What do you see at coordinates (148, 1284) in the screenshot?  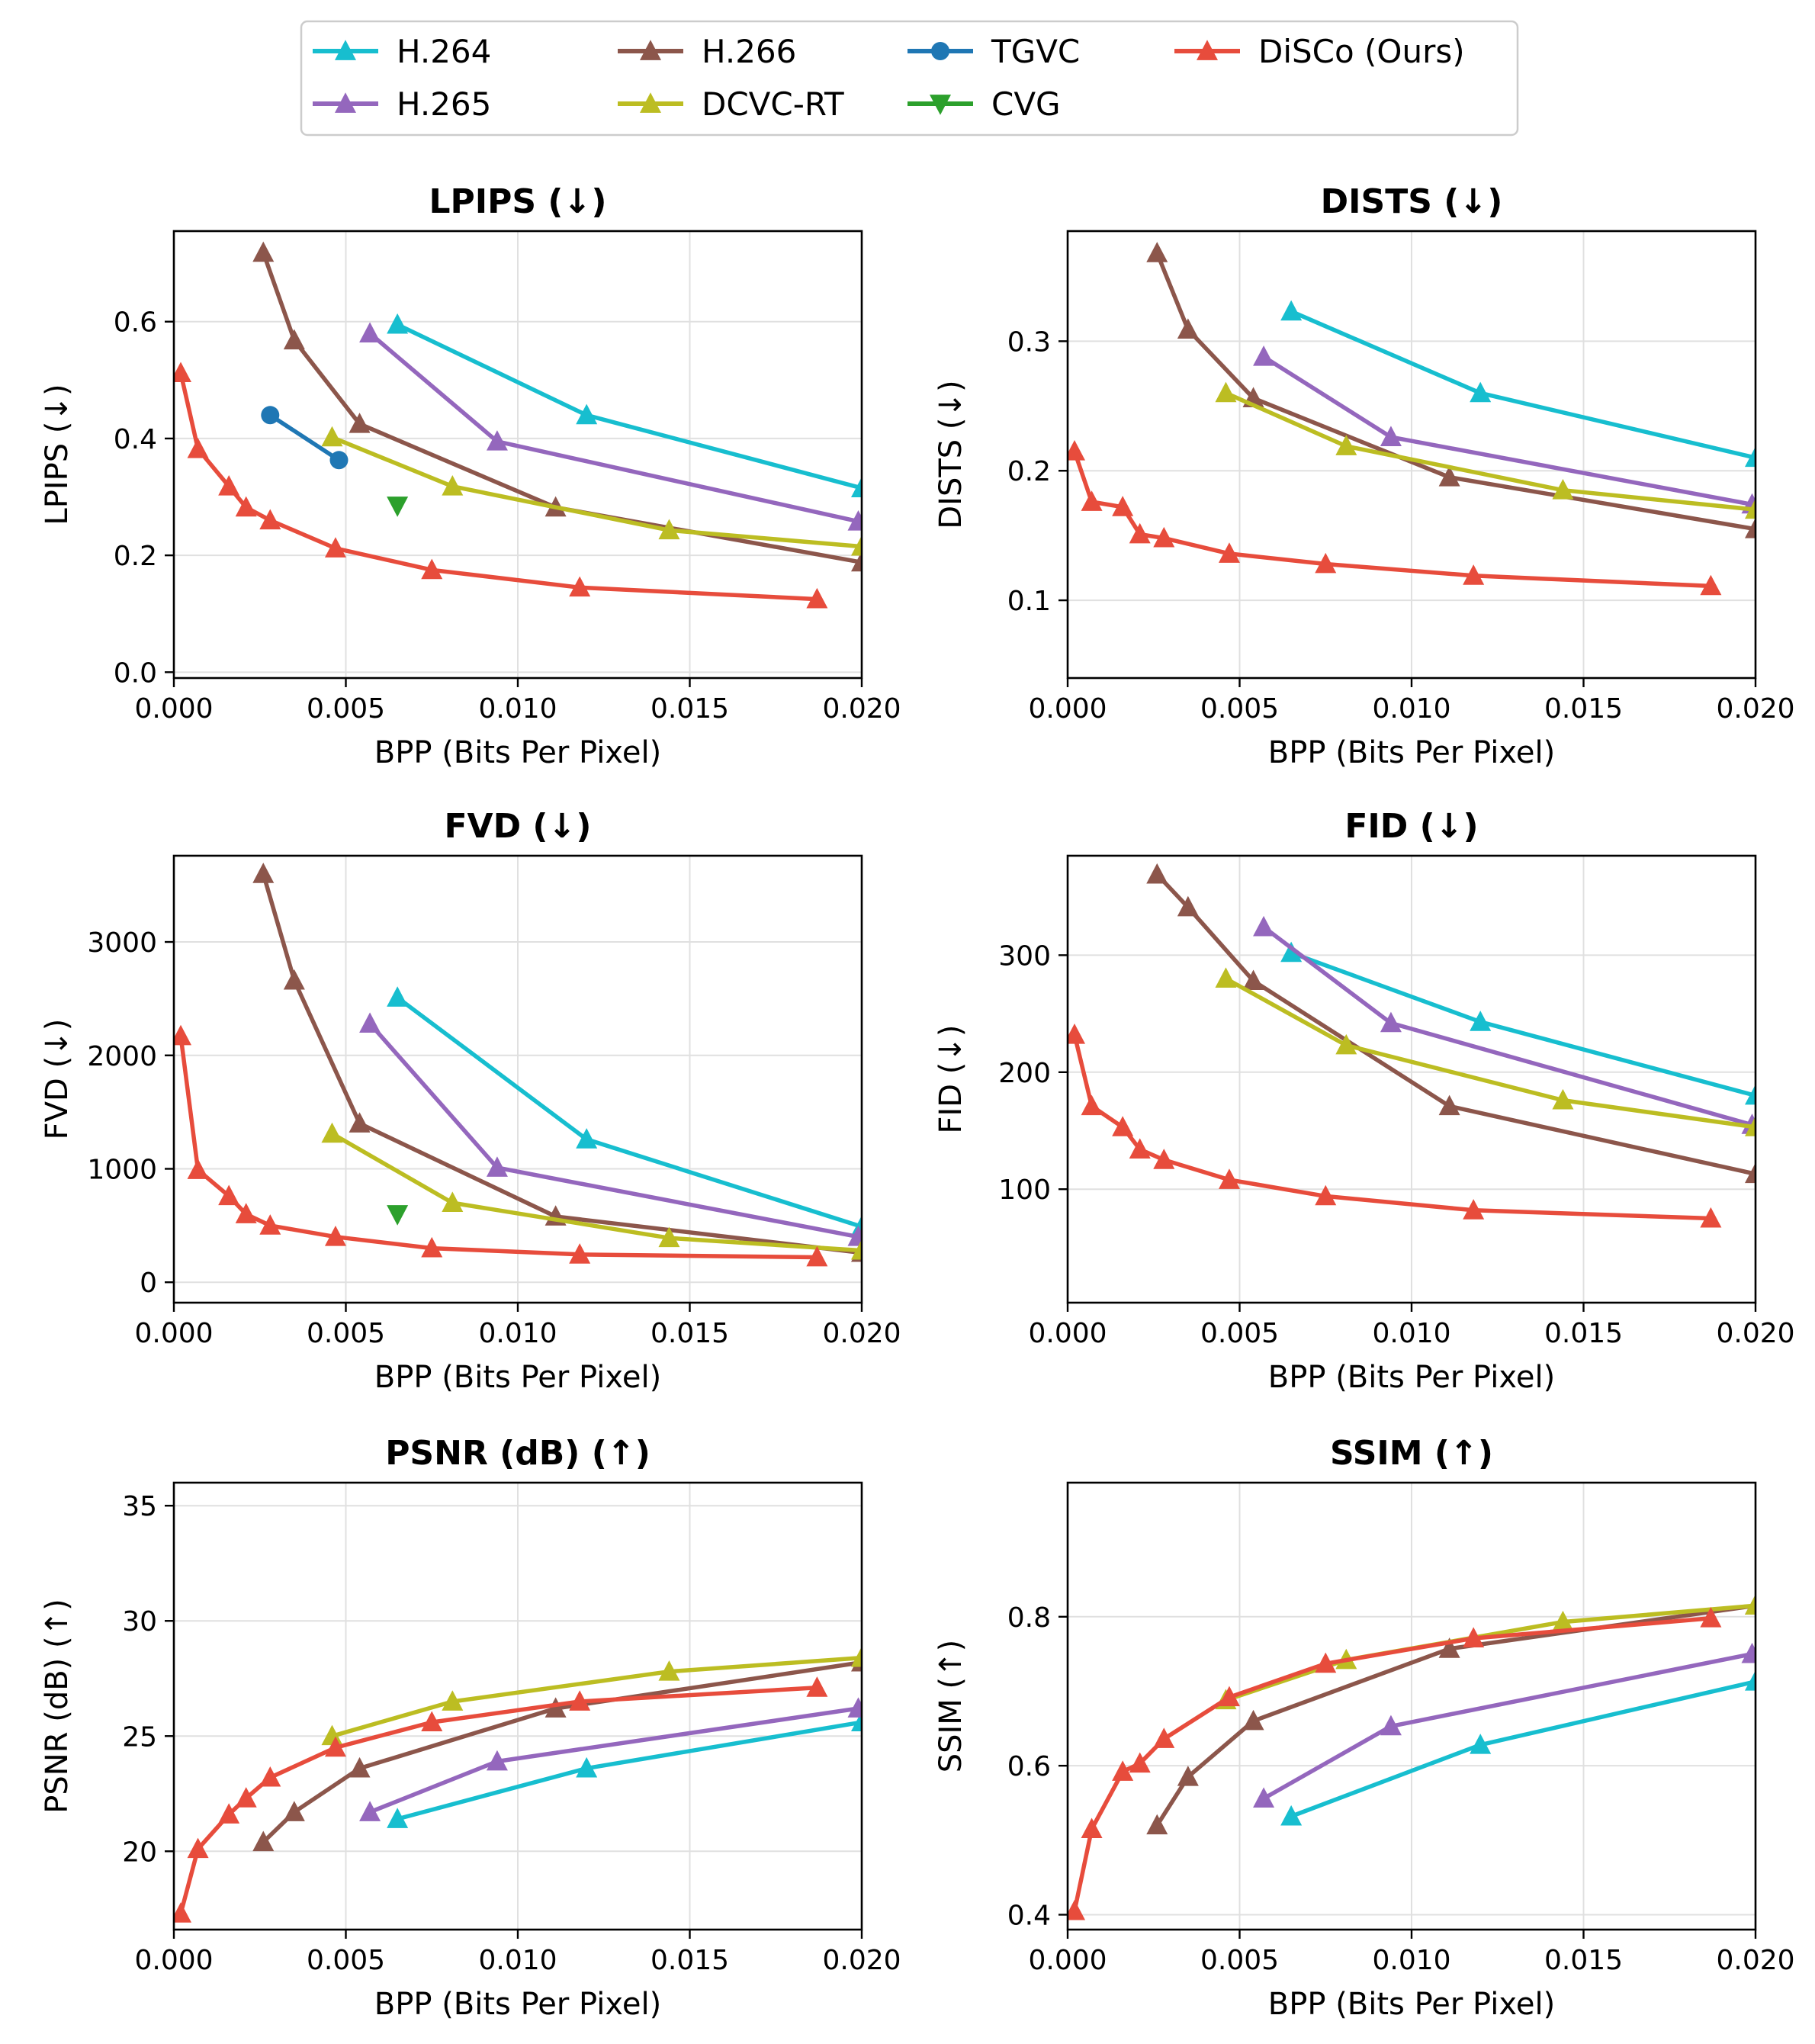 I see `y-tick-label: 0` at bounding box center [148, 1284].